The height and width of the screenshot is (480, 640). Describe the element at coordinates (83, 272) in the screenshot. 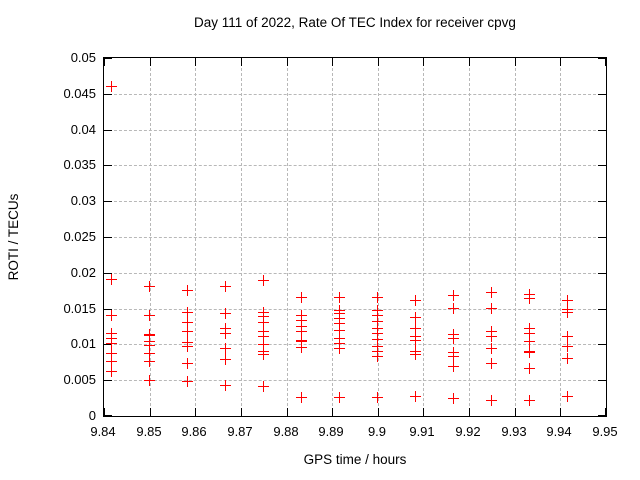

I see `y-tick-label: 0.02` at that location.